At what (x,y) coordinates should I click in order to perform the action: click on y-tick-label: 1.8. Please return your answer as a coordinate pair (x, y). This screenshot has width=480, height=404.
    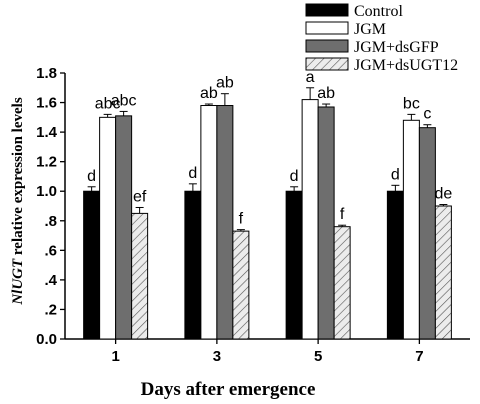
    Looking at the image, I should click on (46, 73).